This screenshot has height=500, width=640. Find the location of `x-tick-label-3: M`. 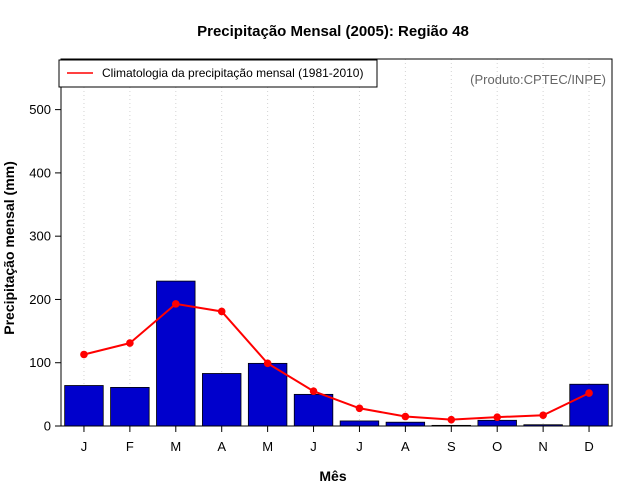

x-tick-label-3: M is located at coordinates (175, 446).